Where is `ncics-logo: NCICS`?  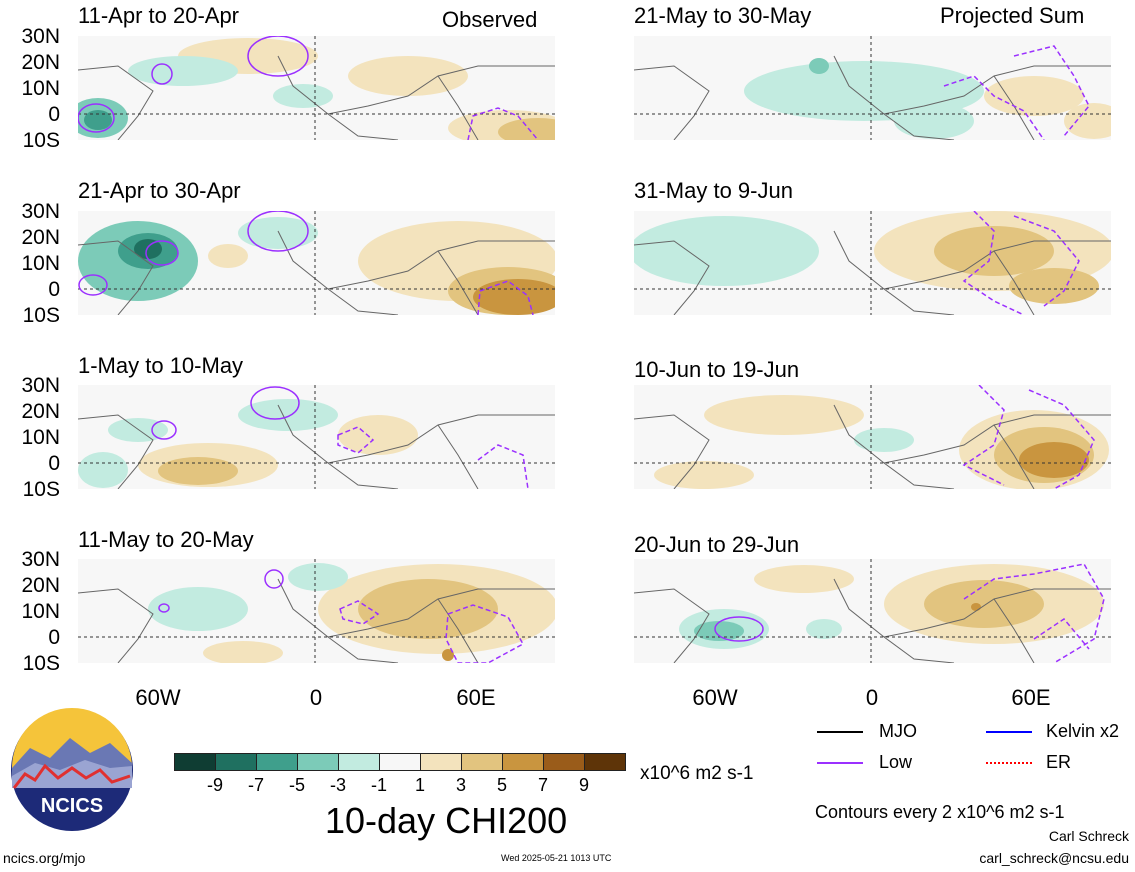
ncics-logo: NCICS is located at coordinates (72, 770).